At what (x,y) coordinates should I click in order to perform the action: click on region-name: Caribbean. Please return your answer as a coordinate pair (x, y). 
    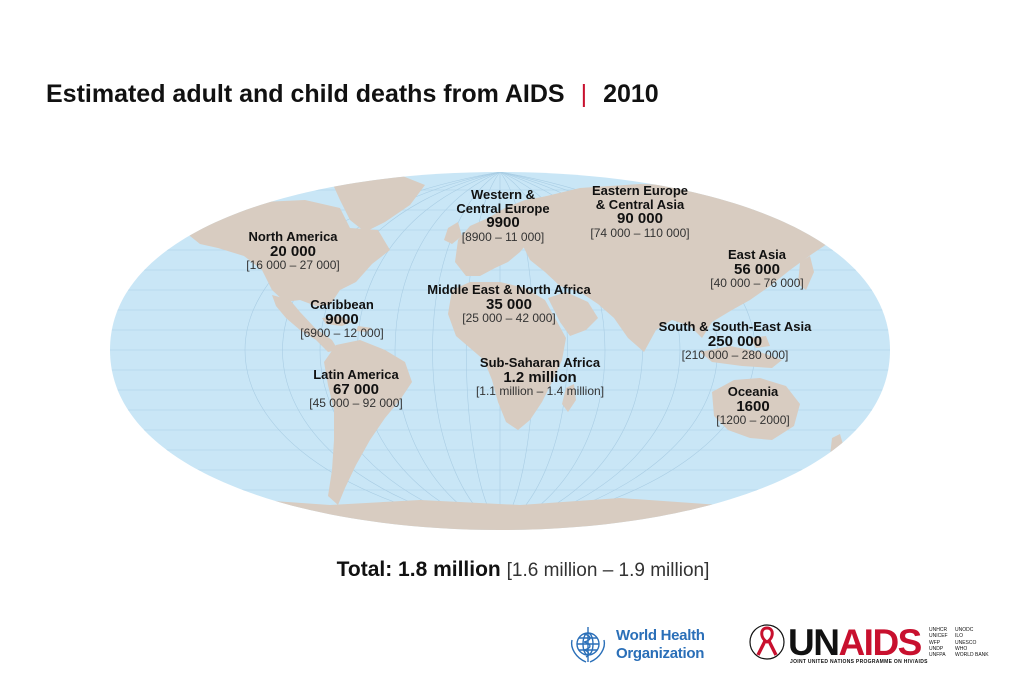
    Looking at the image, I should click on (342, 304).